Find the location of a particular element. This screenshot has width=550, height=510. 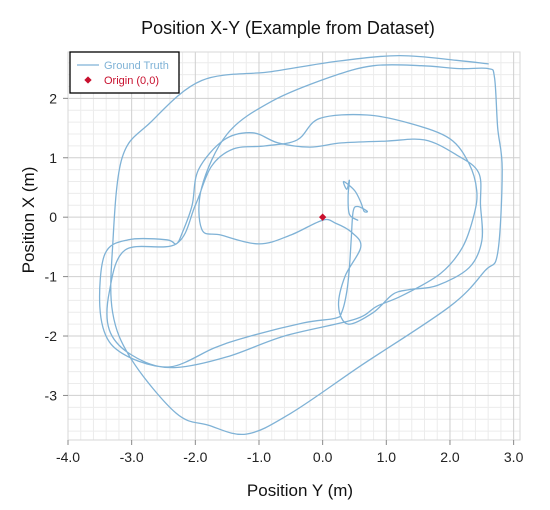

legend: Ground Truth Origin (0,0) is located at coordinates (124, 72).